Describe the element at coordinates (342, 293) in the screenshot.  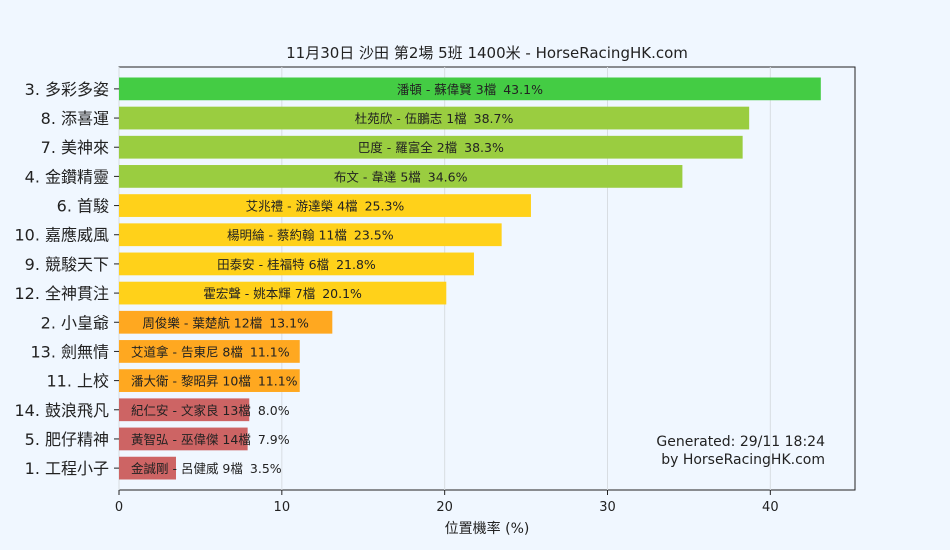
I see `bar-value-label: 20.1%` at that location.